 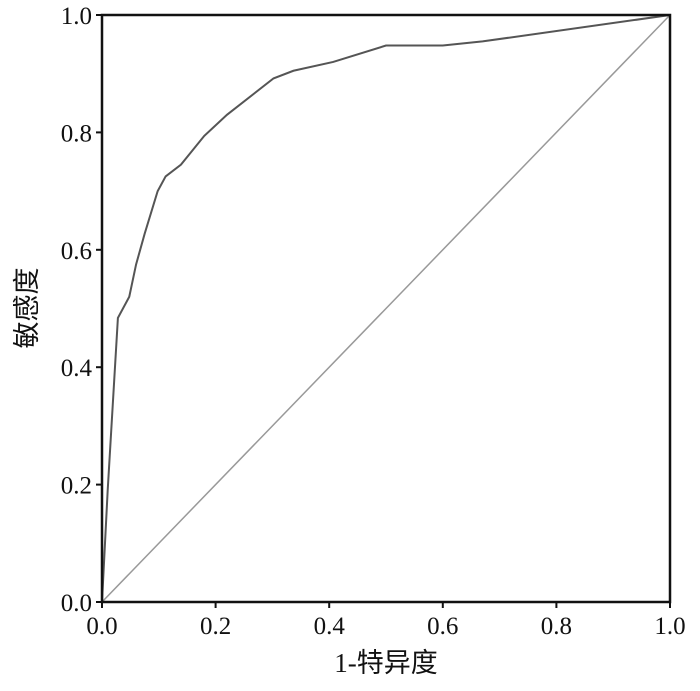 What do you see at coordinates (76, 133) in the screenshot?
I see `y-tick-label: 0.8` at bounding box center [76, 133].